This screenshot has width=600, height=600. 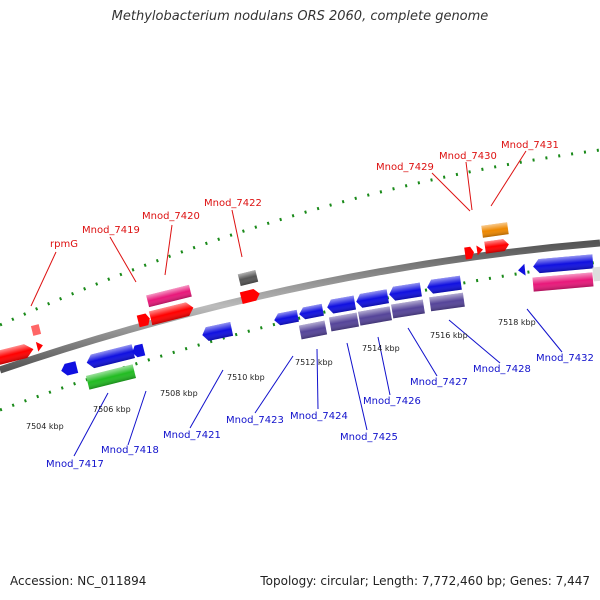 What do you see at coordinates (495, 230) in the screenshot?
I see `cog-feature-orange` at bounding box center [495, 230].